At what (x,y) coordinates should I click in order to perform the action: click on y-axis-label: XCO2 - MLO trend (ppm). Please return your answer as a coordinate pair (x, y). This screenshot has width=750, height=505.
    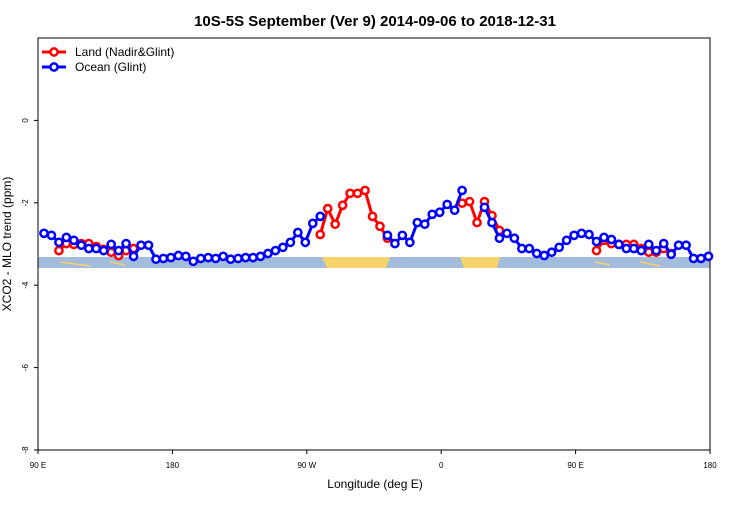
    Looking at the image, I should click on (7, 244).